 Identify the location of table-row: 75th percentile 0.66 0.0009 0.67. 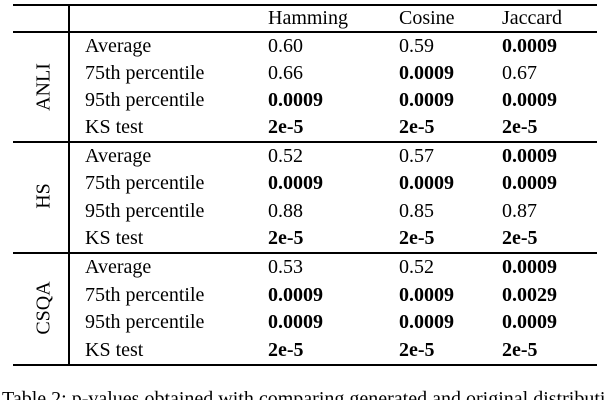
(302, 73).